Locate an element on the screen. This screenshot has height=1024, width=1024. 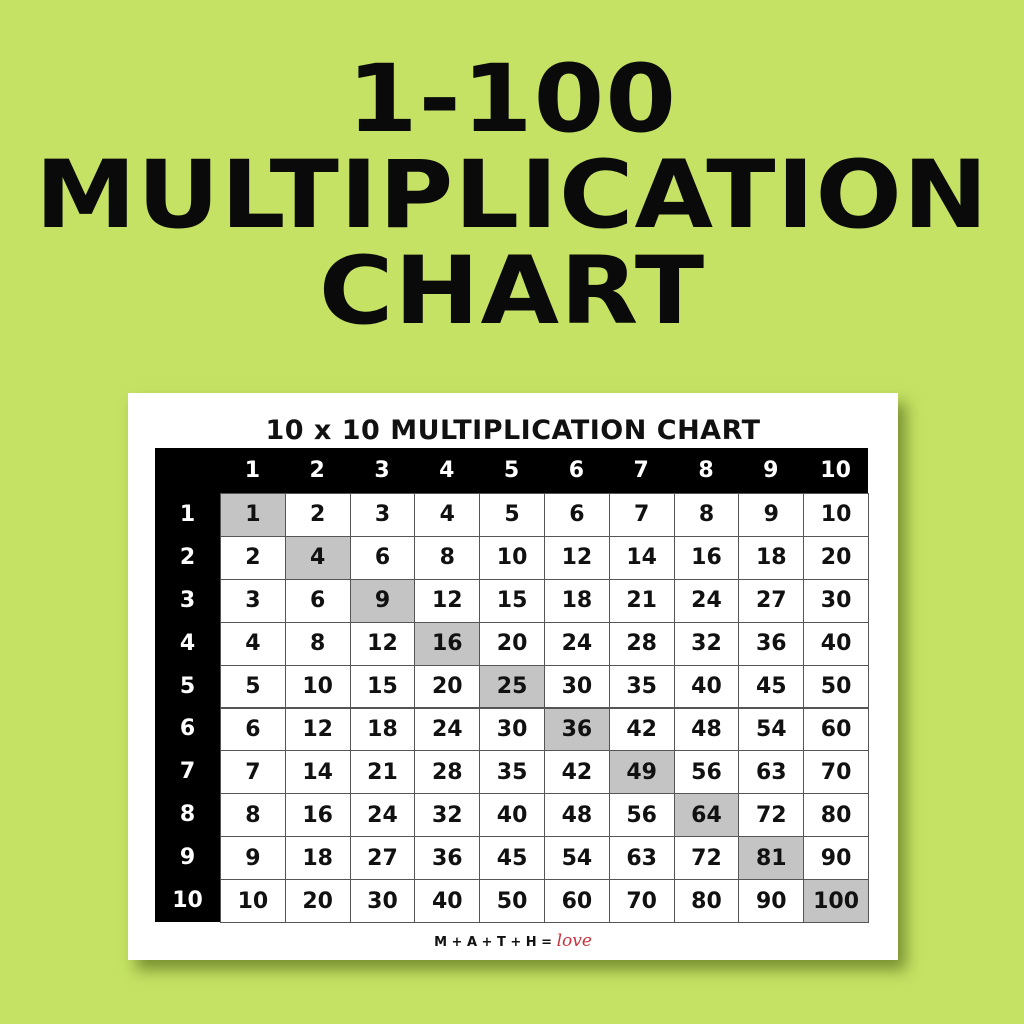
table-cell-square: 9 is located at coordinates (382, 600).